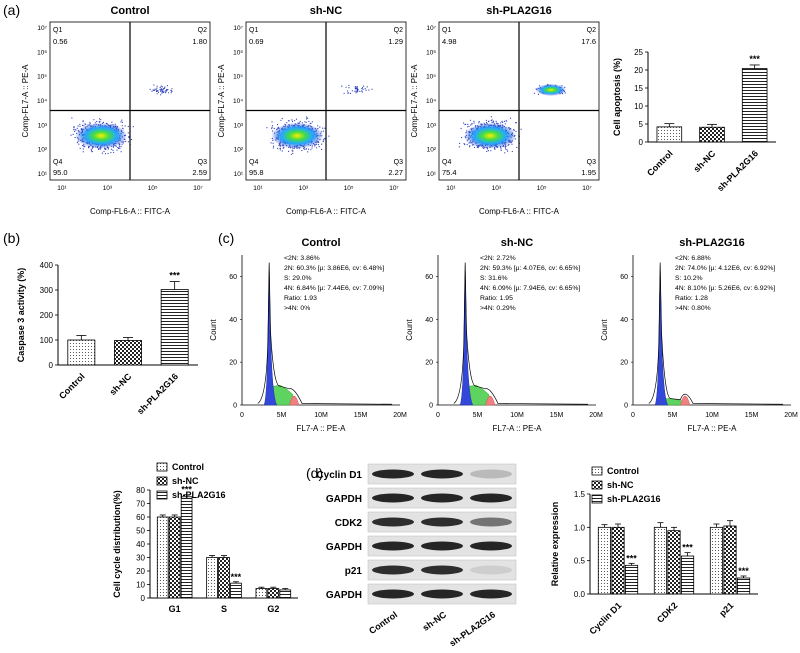  What do you see at coordinates (174, 276) in the screenshot?
I see `significance-mark: ***` at bounding box center [174, 276].